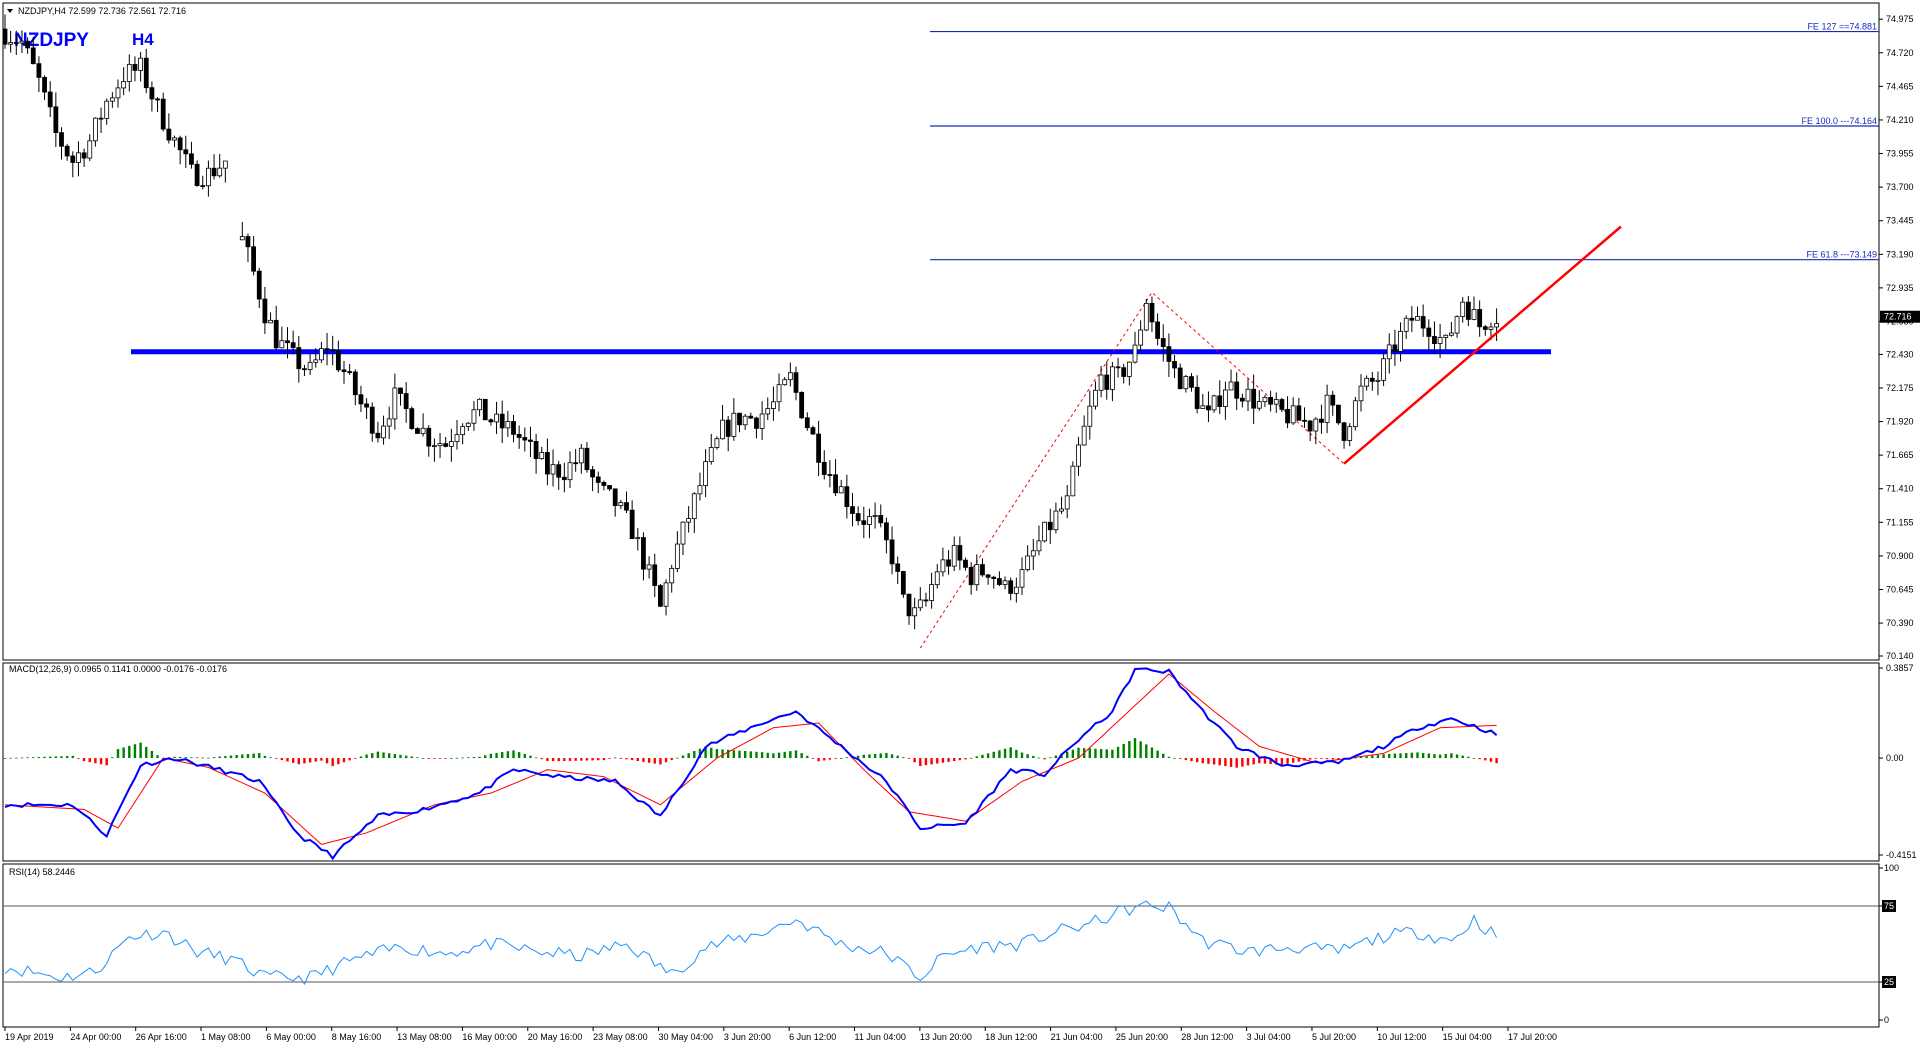  Describe the element at coordinates (1900, 187) in the screenshot. I see `y-tick-label: 73.700` at that location.